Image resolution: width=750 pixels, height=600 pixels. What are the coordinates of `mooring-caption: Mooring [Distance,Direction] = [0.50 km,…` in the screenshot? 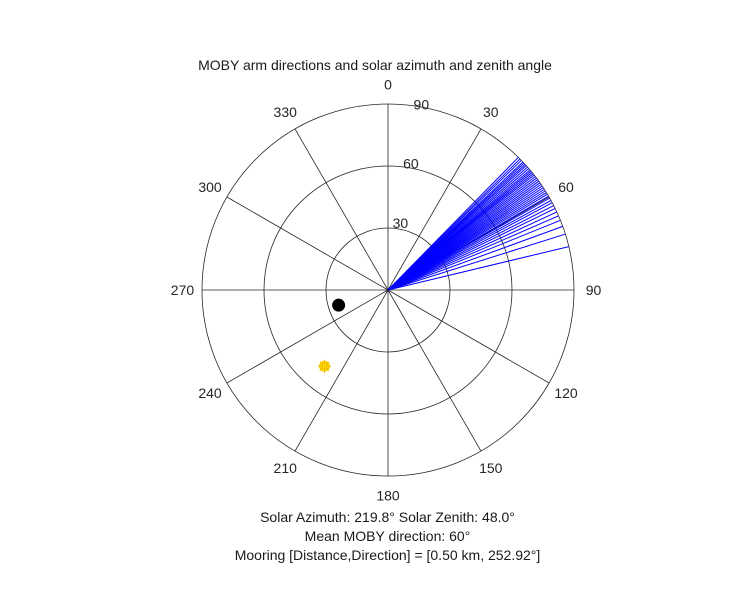 It's located at (387, 555).